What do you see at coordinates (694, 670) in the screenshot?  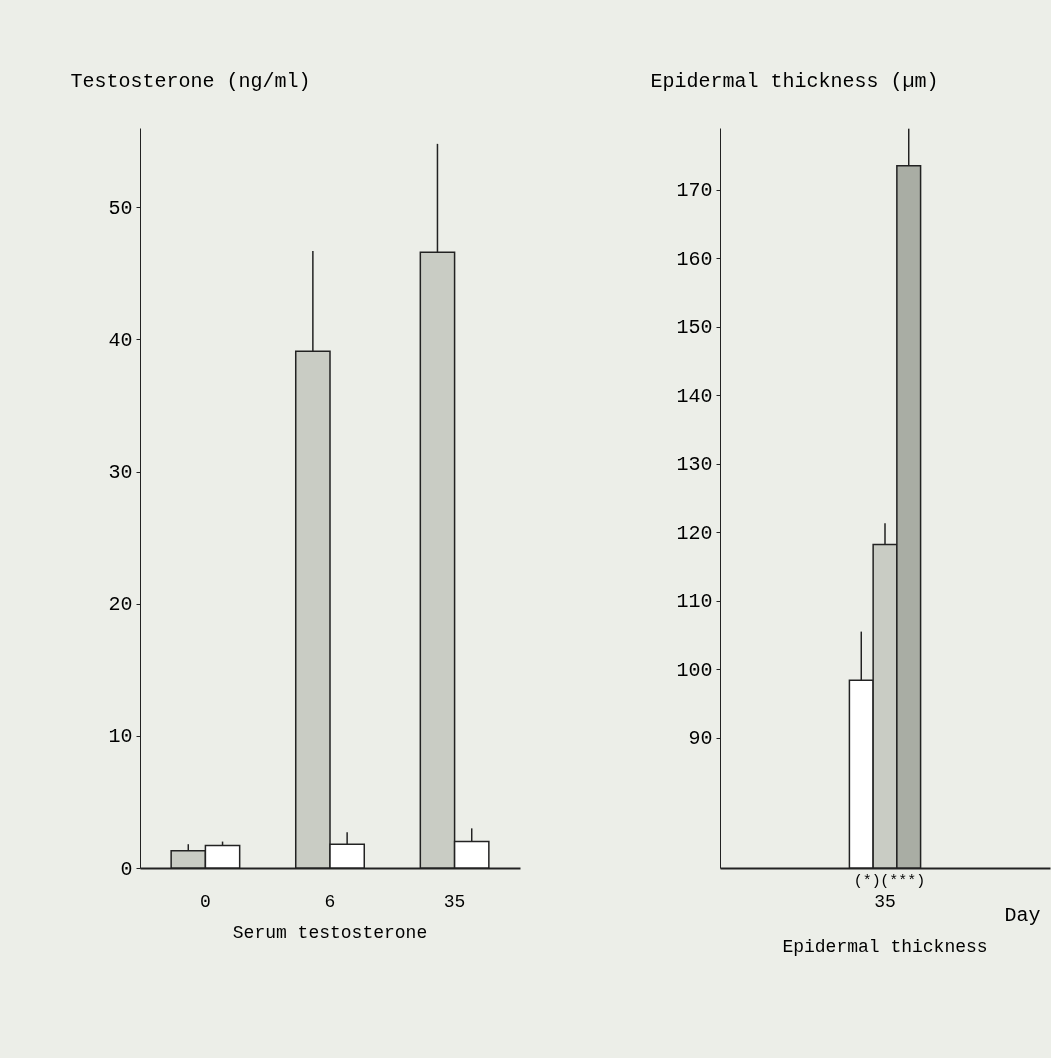 I see `y-tick-label: 100` at bounding box center [694, 670].